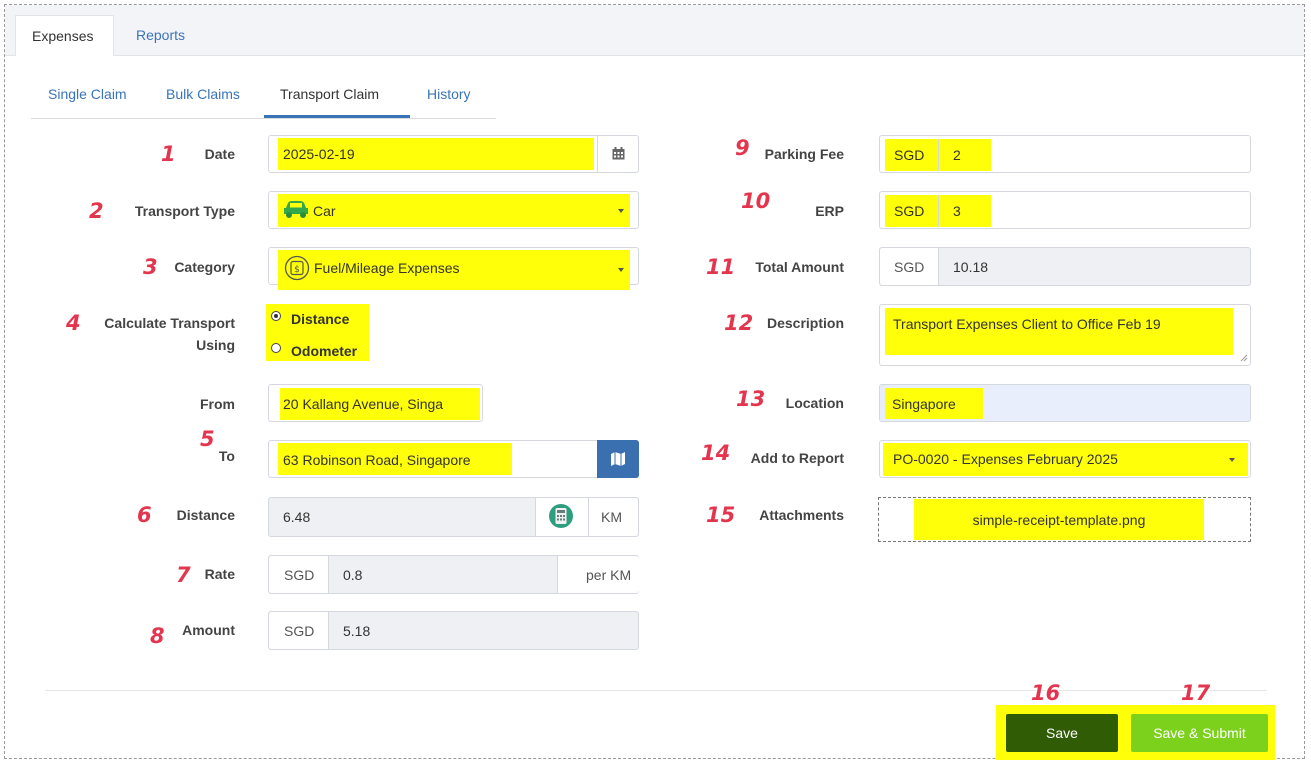 The image size is (1311, 765). I want to click on to-label: To, so click(226, 456).